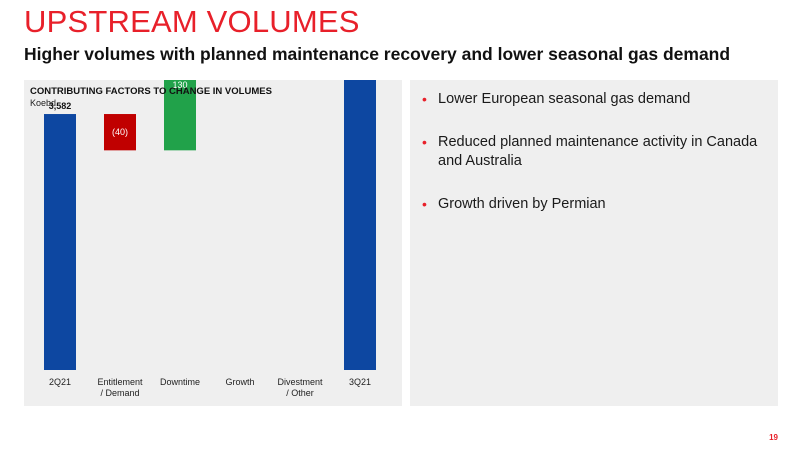 This screenshot has width=800, height=450. Describe the element at coordinates (60, 382) in the screenshot. I see `category-label-1: 2Q21` at that location.